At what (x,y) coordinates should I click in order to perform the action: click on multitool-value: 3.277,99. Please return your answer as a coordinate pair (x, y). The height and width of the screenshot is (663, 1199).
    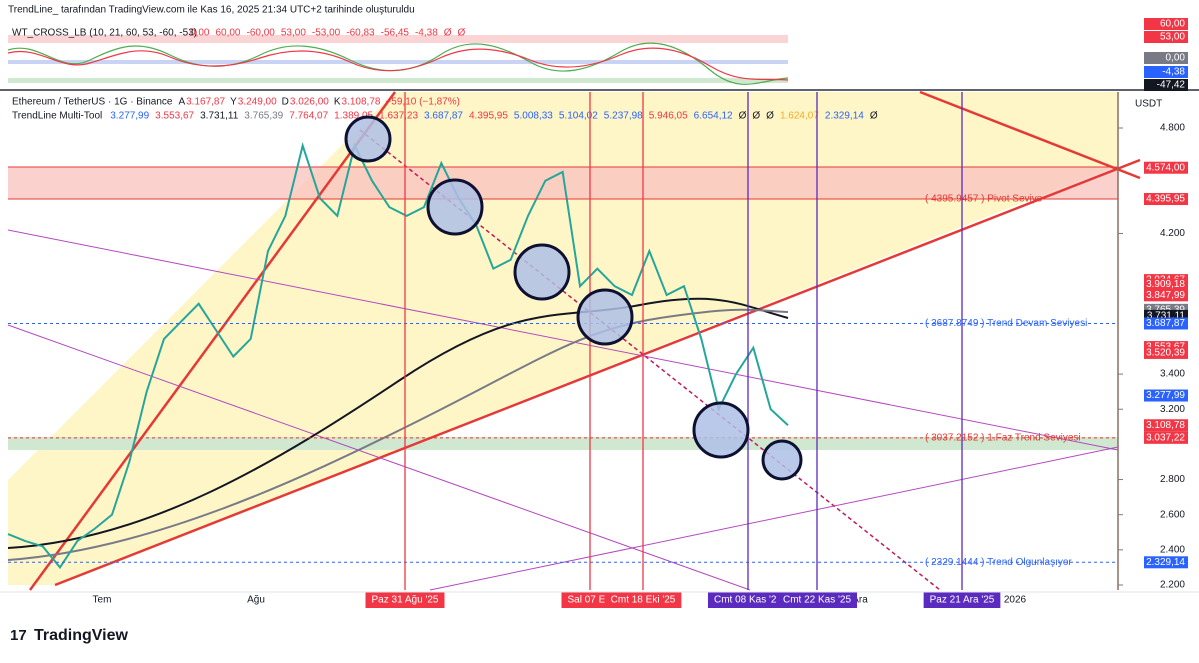
    Looking at the image, I should click on (129, 116).